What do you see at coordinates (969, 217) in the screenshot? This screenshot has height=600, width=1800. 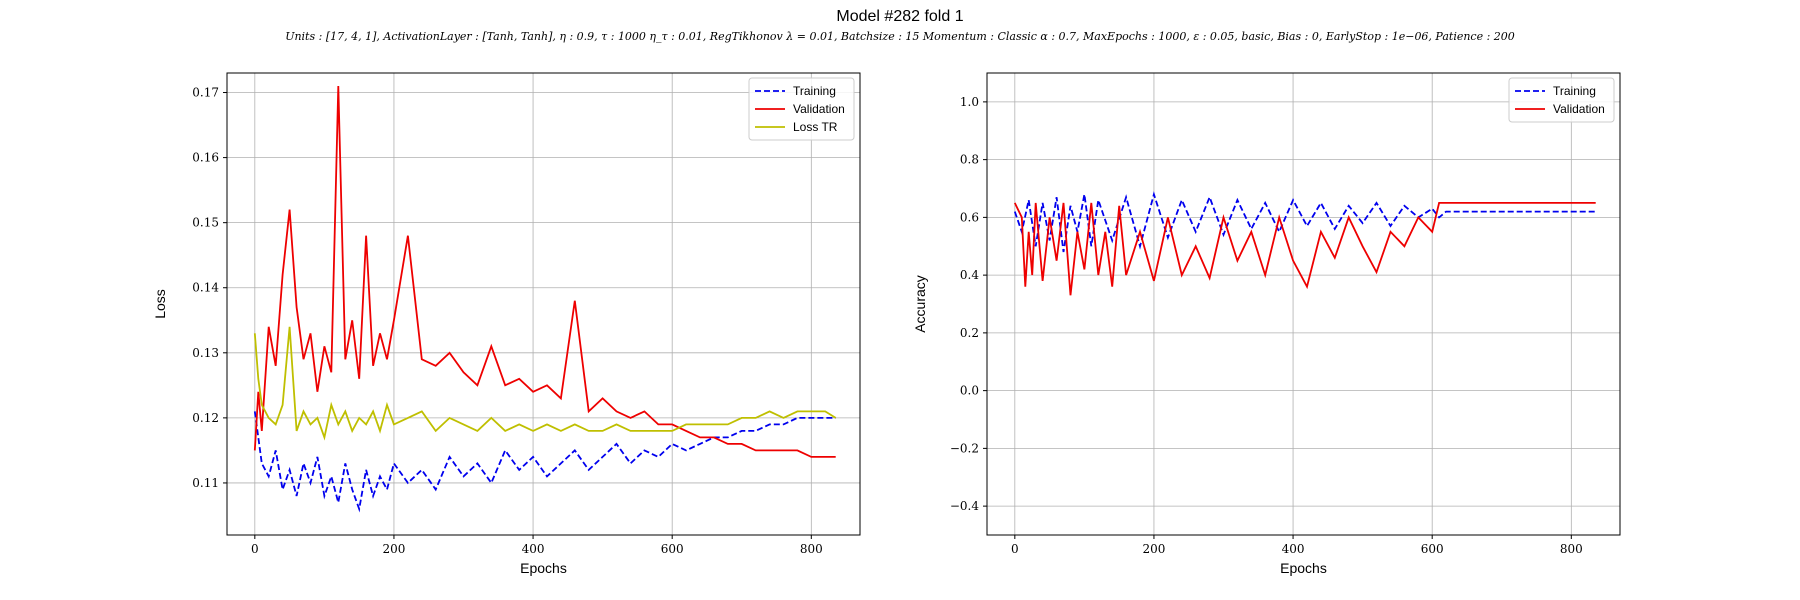 I see `chart-1-ytick-label-5: 0.6` at bounding box center [969, 217].